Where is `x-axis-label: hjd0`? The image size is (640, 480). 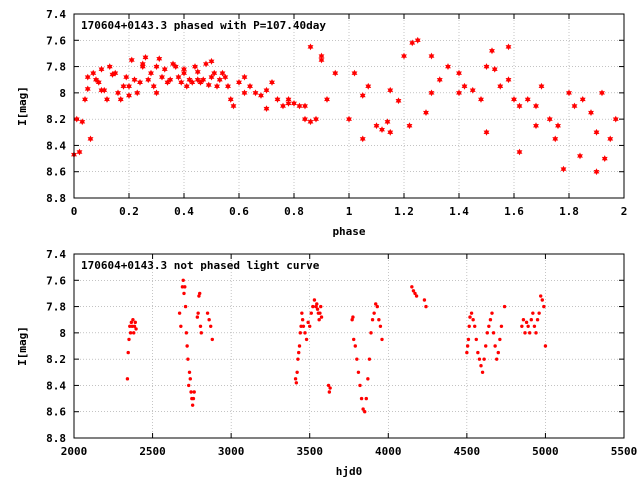 x-axis-label: hjd0 is located at coordinates (349, 471).